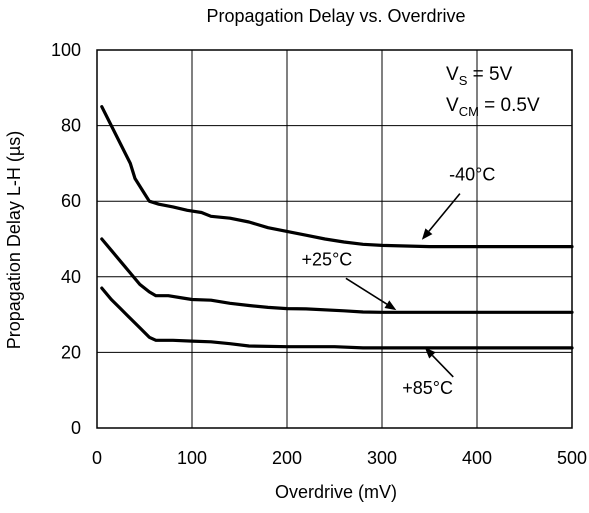 This screenshot has height=513, width=589. What do you see at coordinates (71, 352) in the screenshot?
I see `y-tick-label-20: 20` at bounding box center [71, 352].